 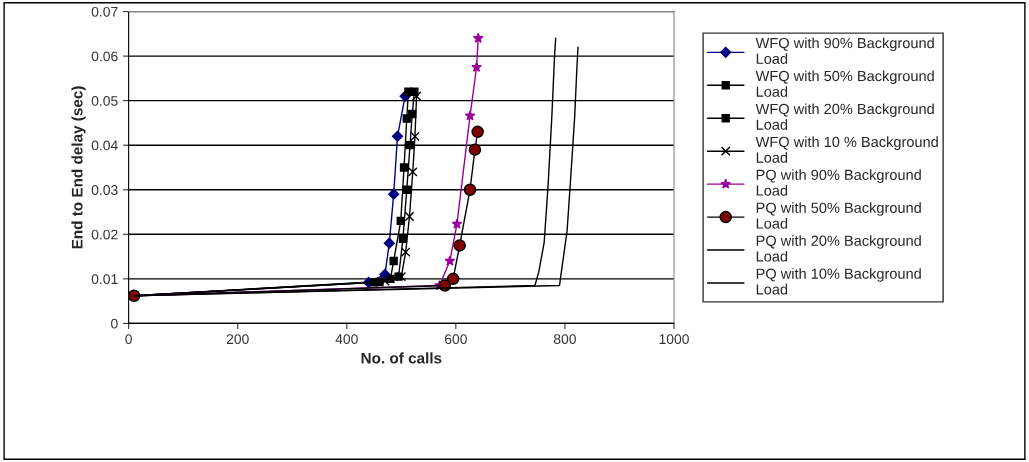 I want to click on x-tick-label: 800, so click(x=564, y=339).